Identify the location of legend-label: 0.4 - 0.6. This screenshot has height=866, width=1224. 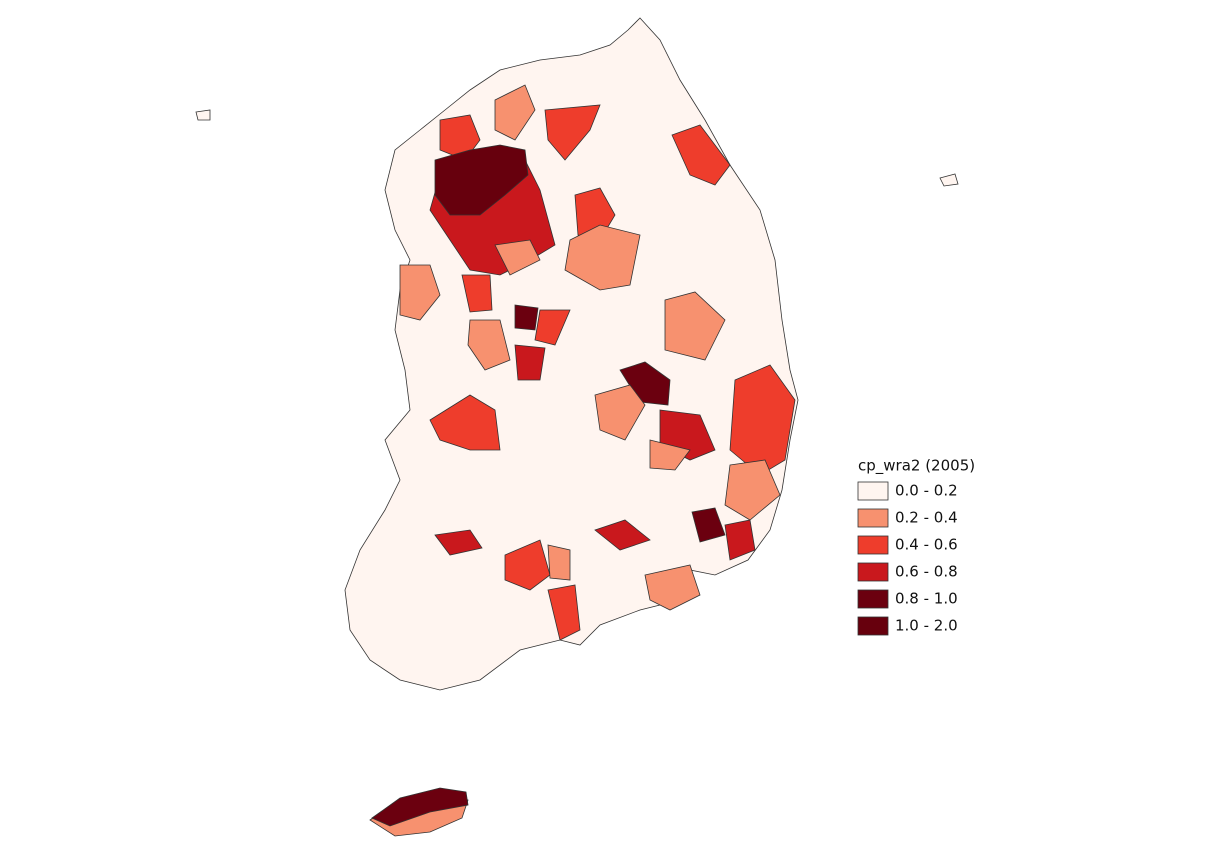
(926, 545).